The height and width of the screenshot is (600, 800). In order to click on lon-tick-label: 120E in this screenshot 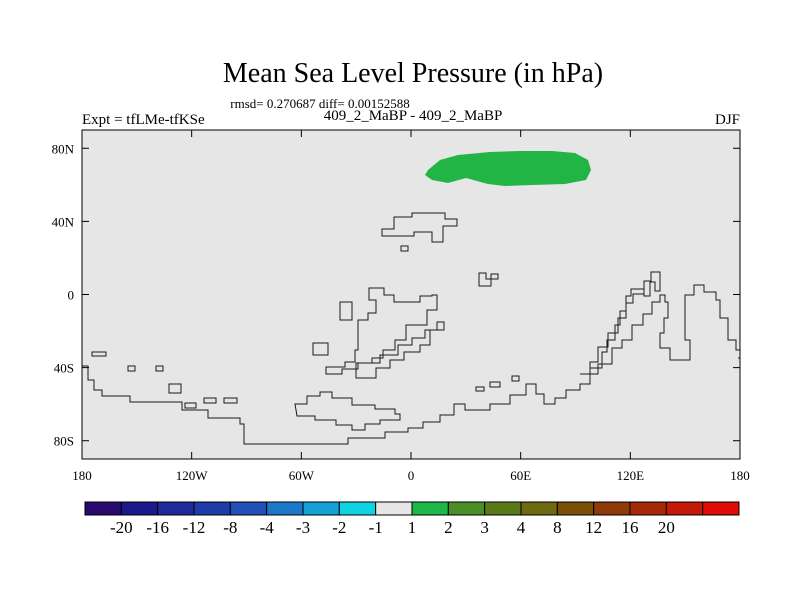, I will do `click(631, 475)`.